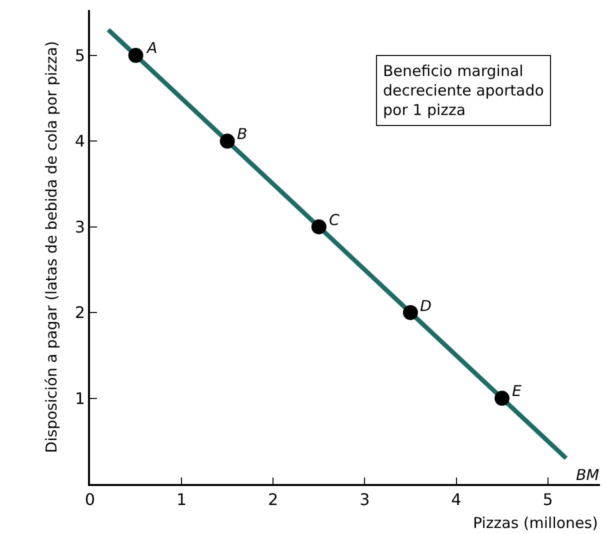  What do you see at coordinates (80, 141) in the screenshot?
I see `y-tick-label: 4` at bounding box center [80, 141].